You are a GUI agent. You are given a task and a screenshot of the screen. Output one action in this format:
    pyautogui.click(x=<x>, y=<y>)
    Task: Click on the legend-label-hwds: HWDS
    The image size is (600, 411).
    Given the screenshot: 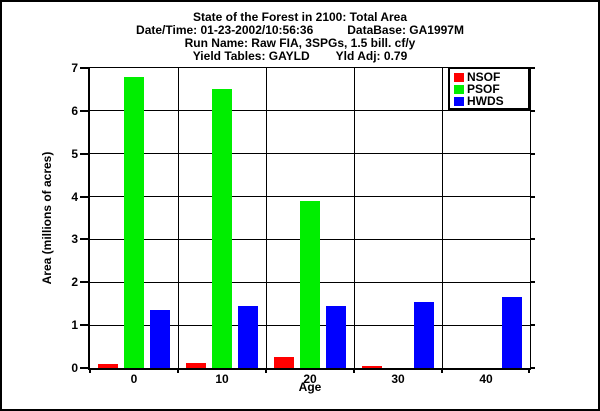 What is the action you would take?
    pyautogui.click(x=485, y=101)
    